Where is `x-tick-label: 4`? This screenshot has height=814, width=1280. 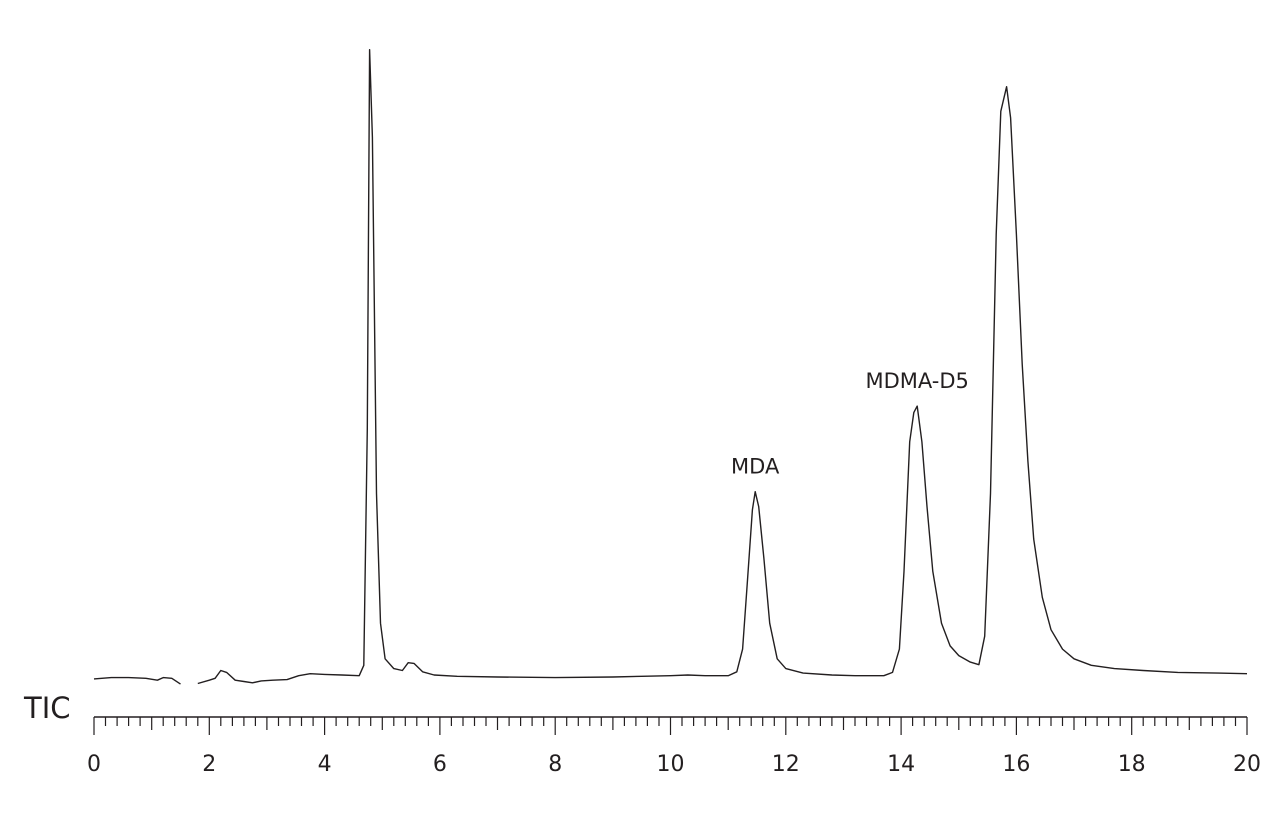 x-tick-label: 4 is located at coordinates (325, 764).